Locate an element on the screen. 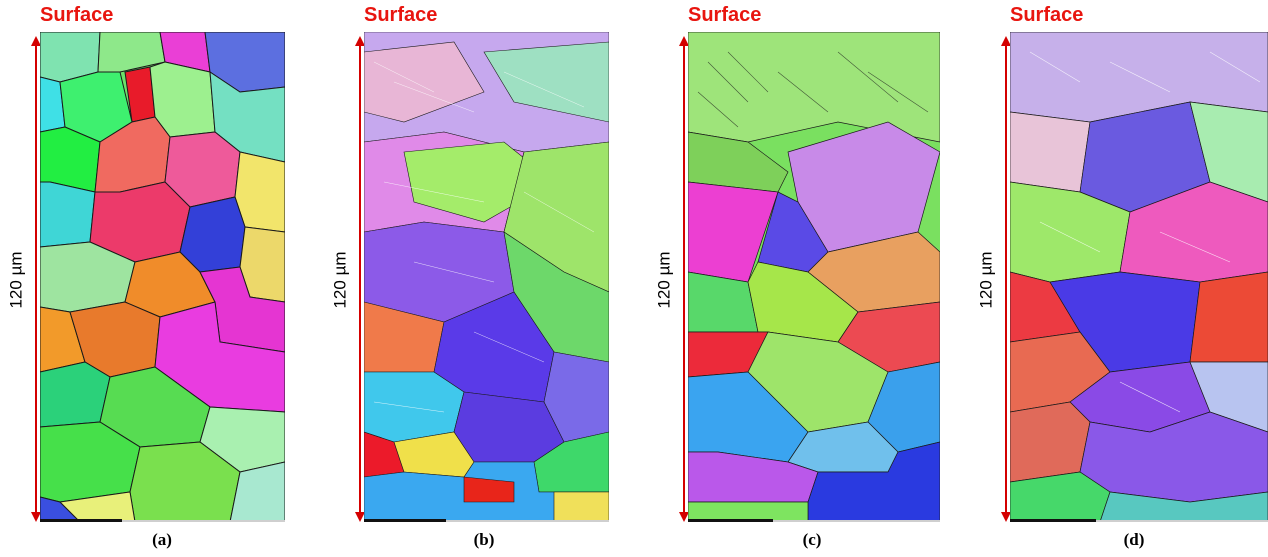 The width and height of the screenshot is (1268, 557). panel-caption: (d) is located at coordinates (1134, 539).